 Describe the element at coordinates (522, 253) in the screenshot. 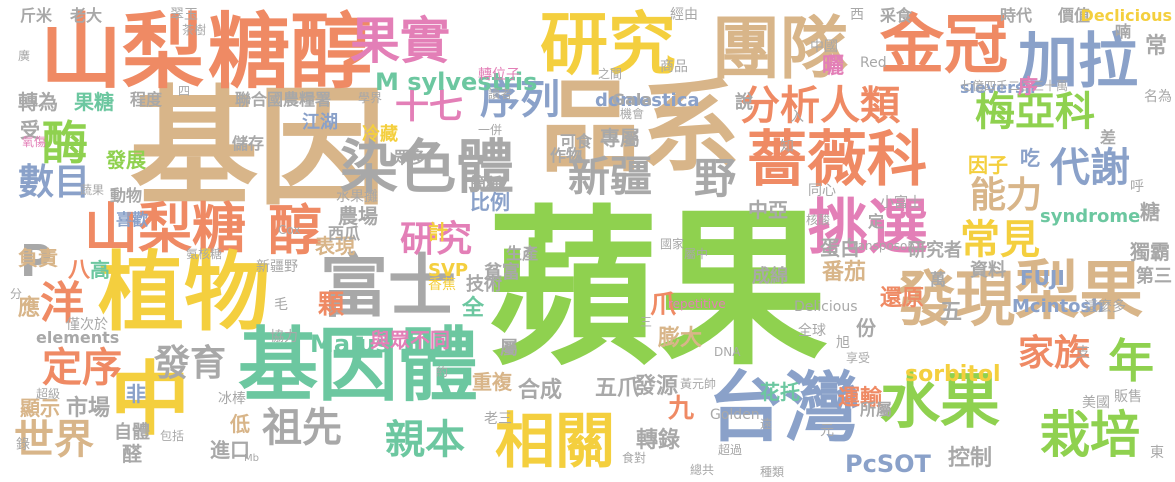

I see `cloud-word: 生產` at that location.